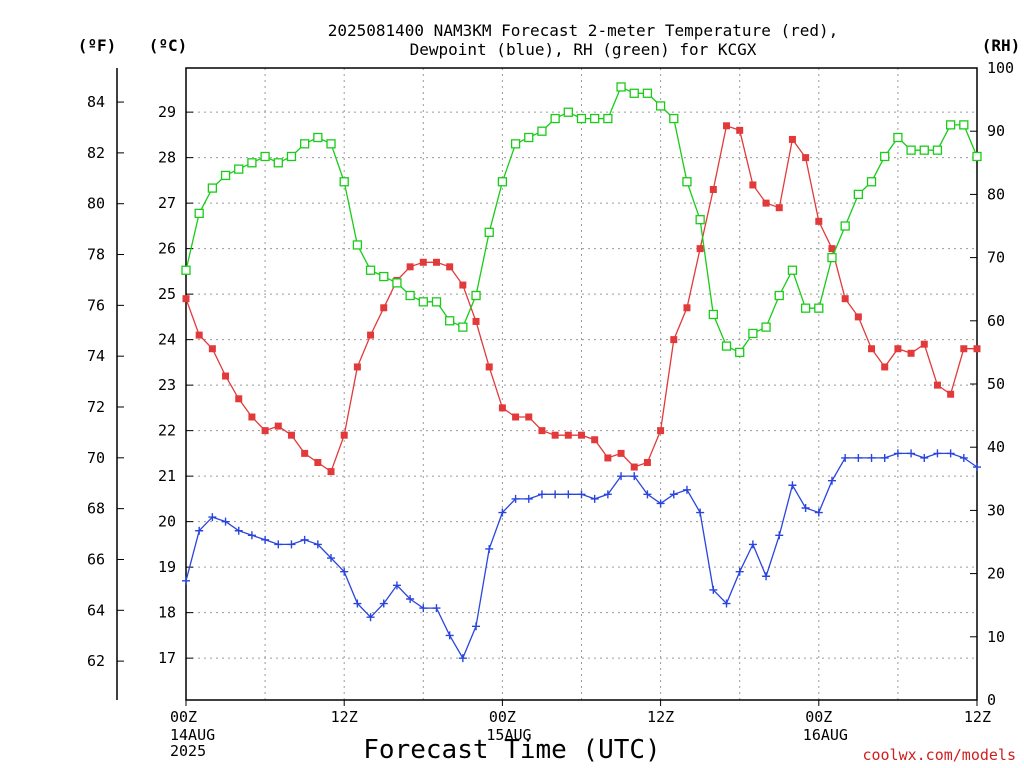 This screenshot has width=1024, height=768. Describe the element at coordinates (96, 509) in the screenshot. I see `fahrenheit-tick-label: 68` at that location.